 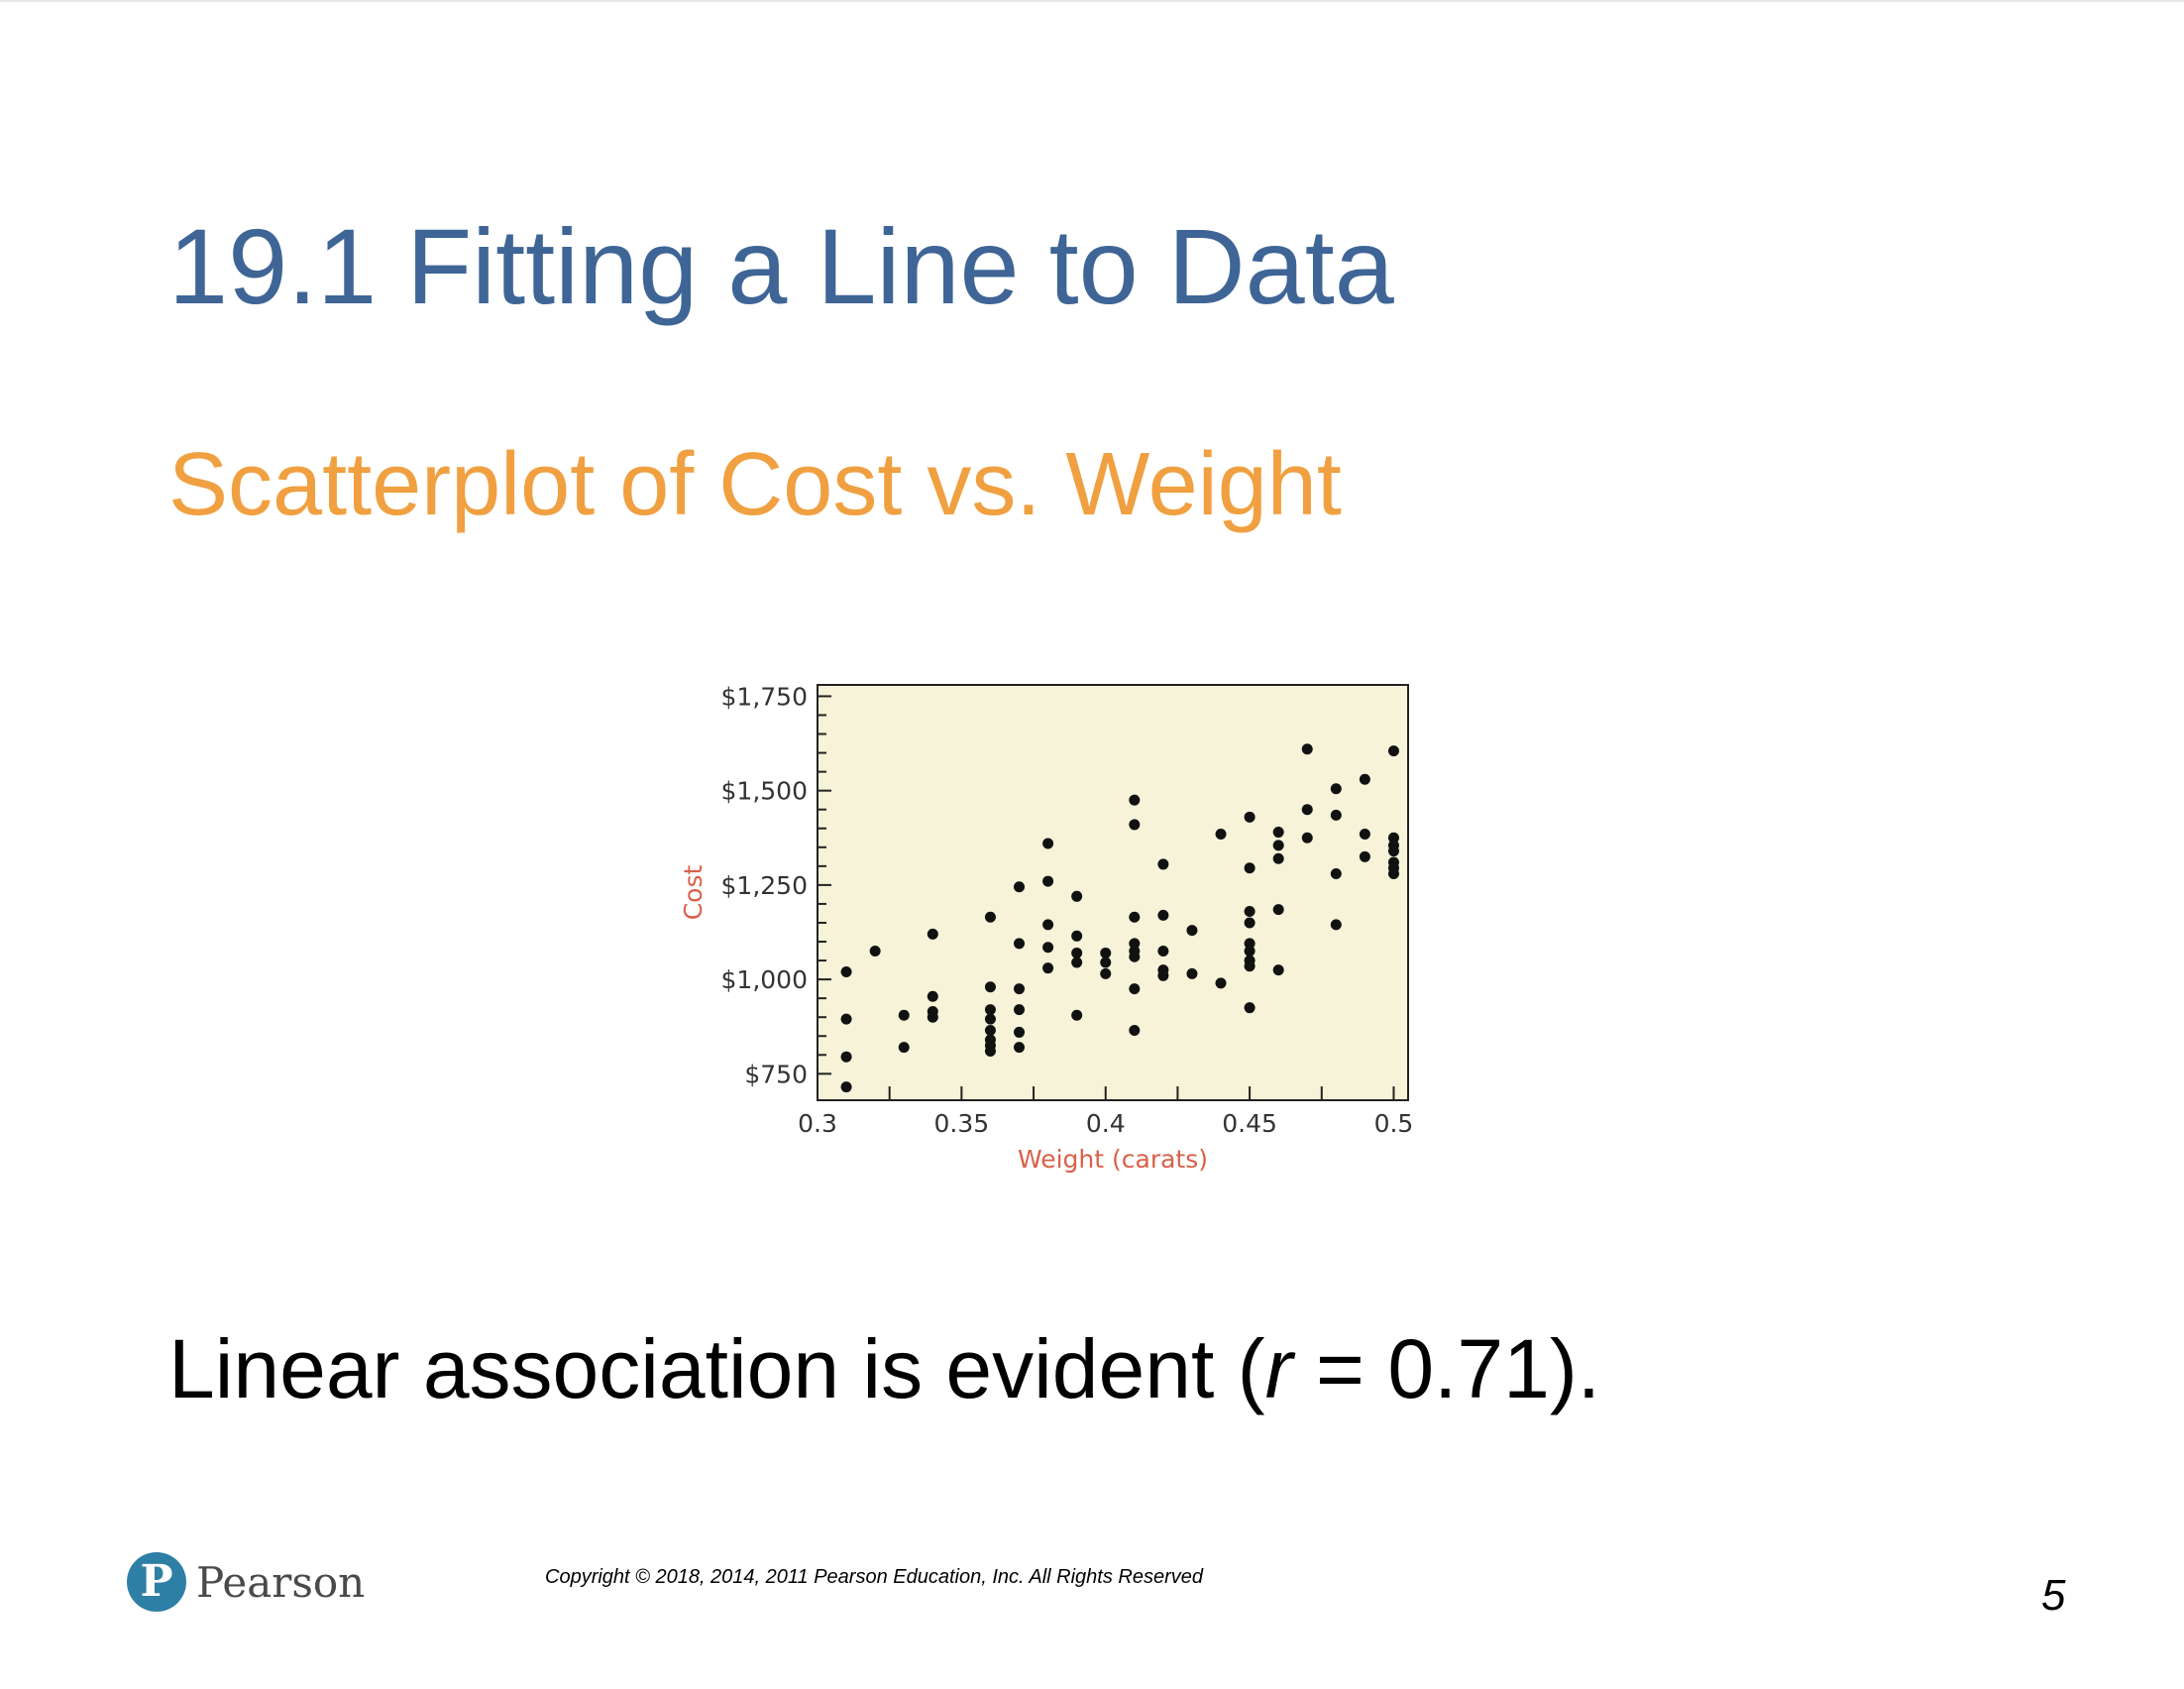 What do you see at coordinates (693, 893) in the screenshot?
I see `y-axis-label: Cost` at bounding box center [693, 893].